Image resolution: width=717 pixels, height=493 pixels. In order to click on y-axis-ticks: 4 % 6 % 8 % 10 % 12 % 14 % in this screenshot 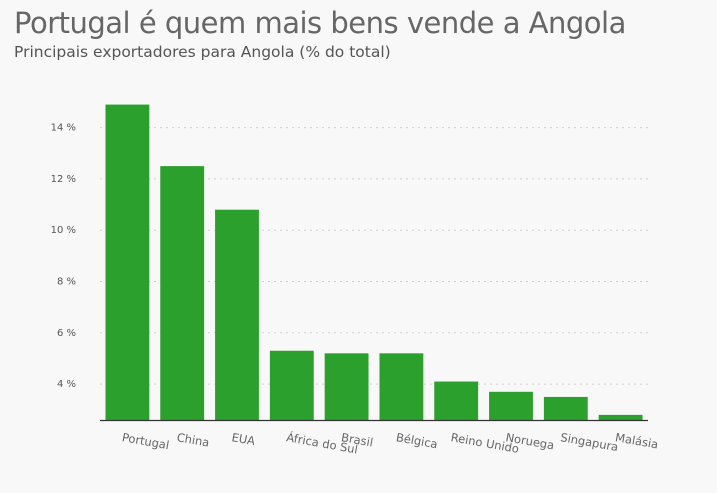, I will do `click(63, 256)`.